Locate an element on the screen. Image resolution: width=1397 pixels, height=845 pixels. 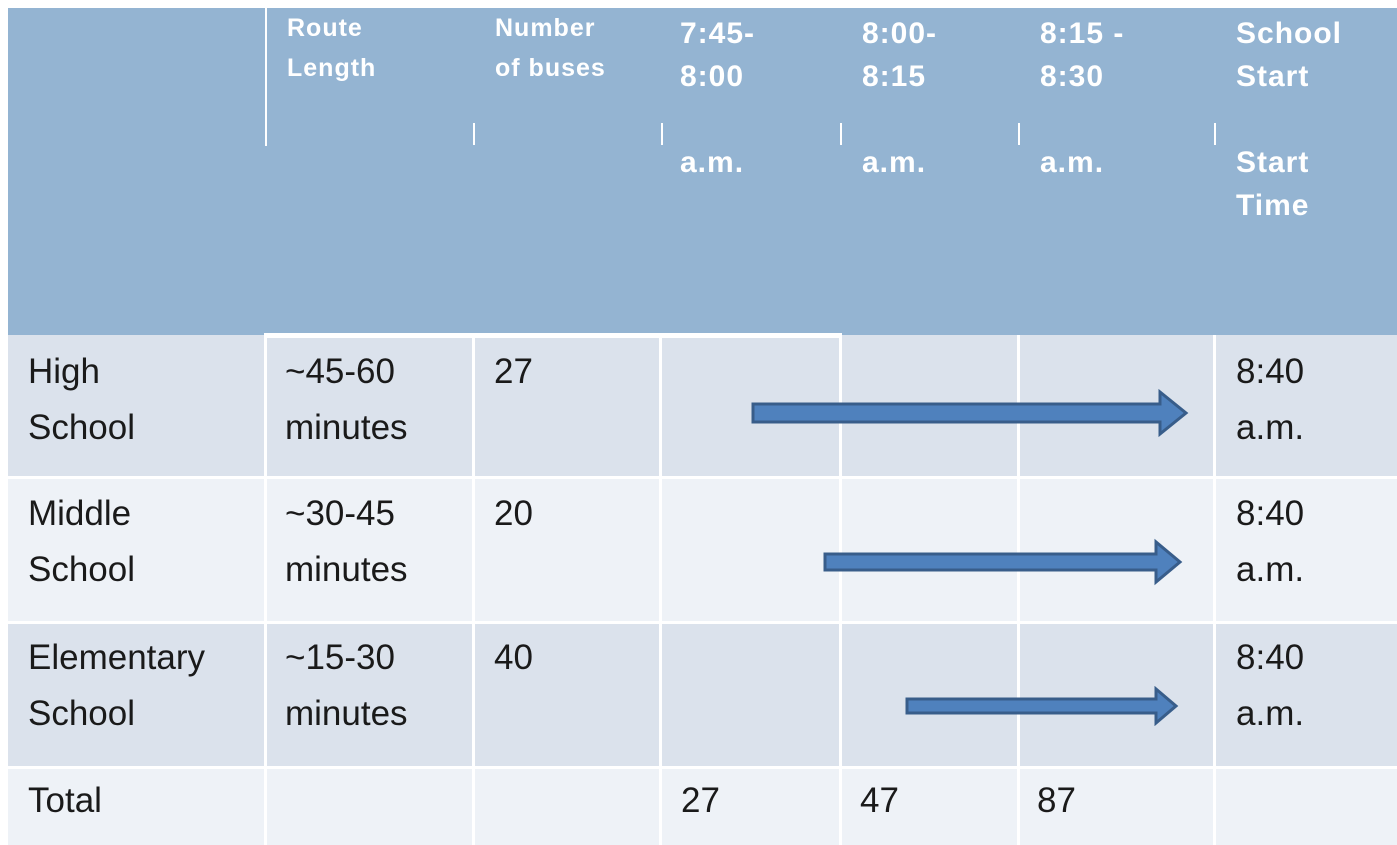
total-745: 27 is located at coordinates (700, 800).